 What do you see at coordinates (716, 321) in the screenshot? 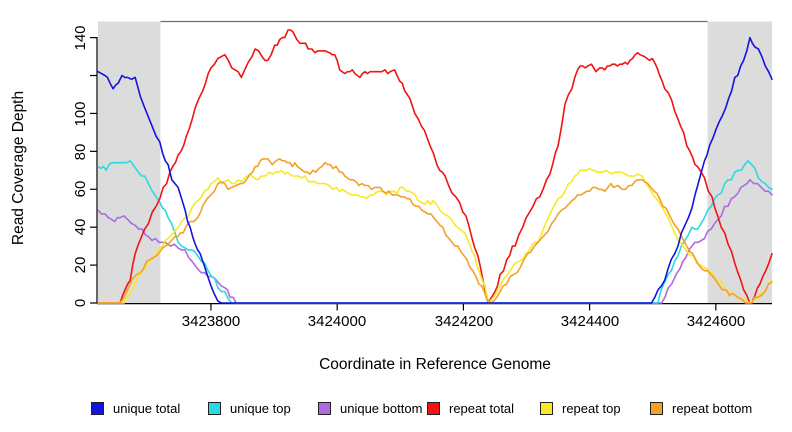
I see `x-tick-label: 3424600` at bounding box center [716, 321].